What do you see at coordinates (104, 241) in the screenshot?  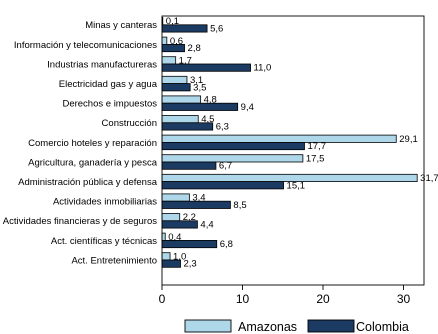 I see `category-label-act-cientificas-y-tecnicas: Act. científicas y técnicas` at bounding box center [104, 241].